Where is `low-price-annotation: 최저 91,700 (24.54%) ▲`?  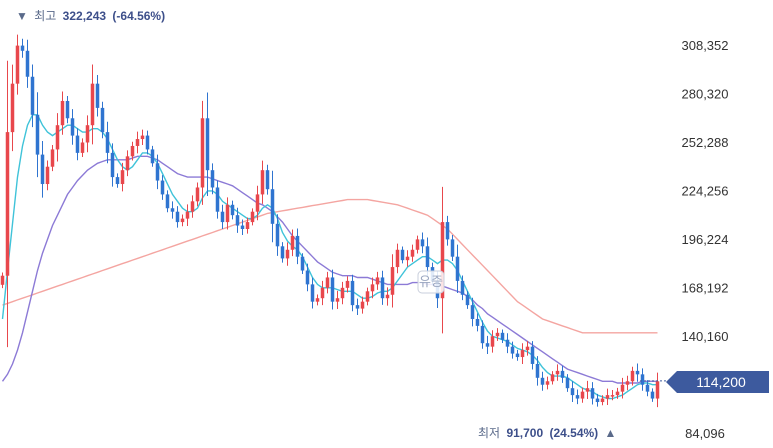
low-price-annotation: 최저 91,700 (24.54%) ▲ is located at coordinates (547, 433).